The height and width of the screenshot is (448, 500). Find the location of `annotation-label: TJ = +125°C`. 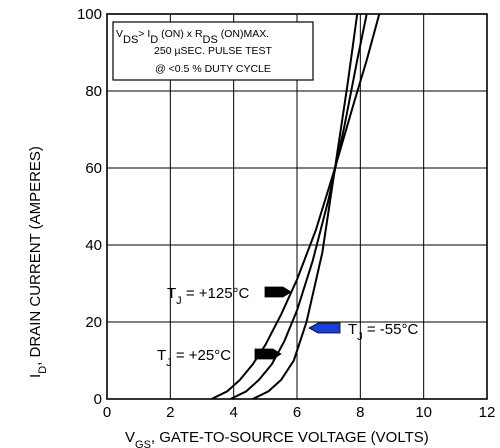

annotation-label: TJ = +125°C is located at coordinates (208, 296).